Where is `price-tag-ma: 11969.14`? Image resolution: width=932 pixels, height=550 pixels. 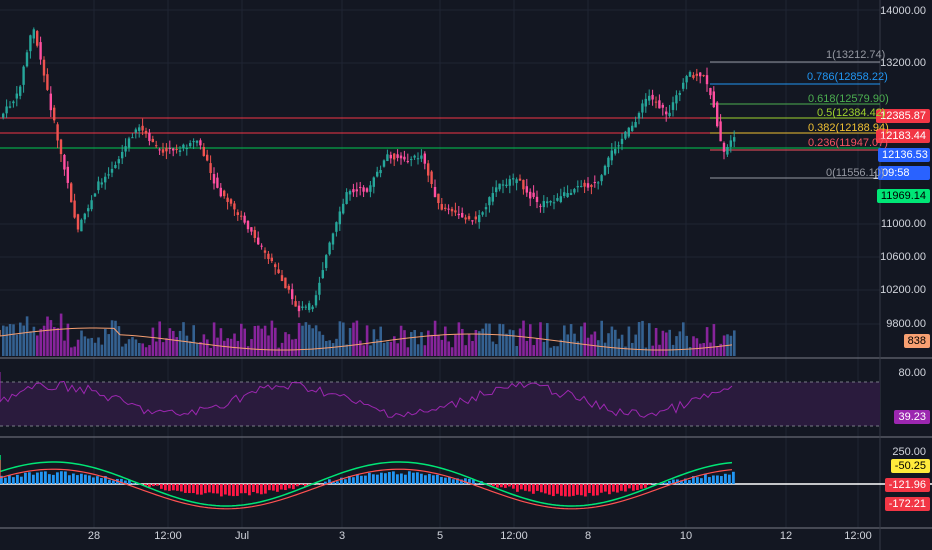 price-tag-ma: 11969.14 is located at coordinates (903, 196).